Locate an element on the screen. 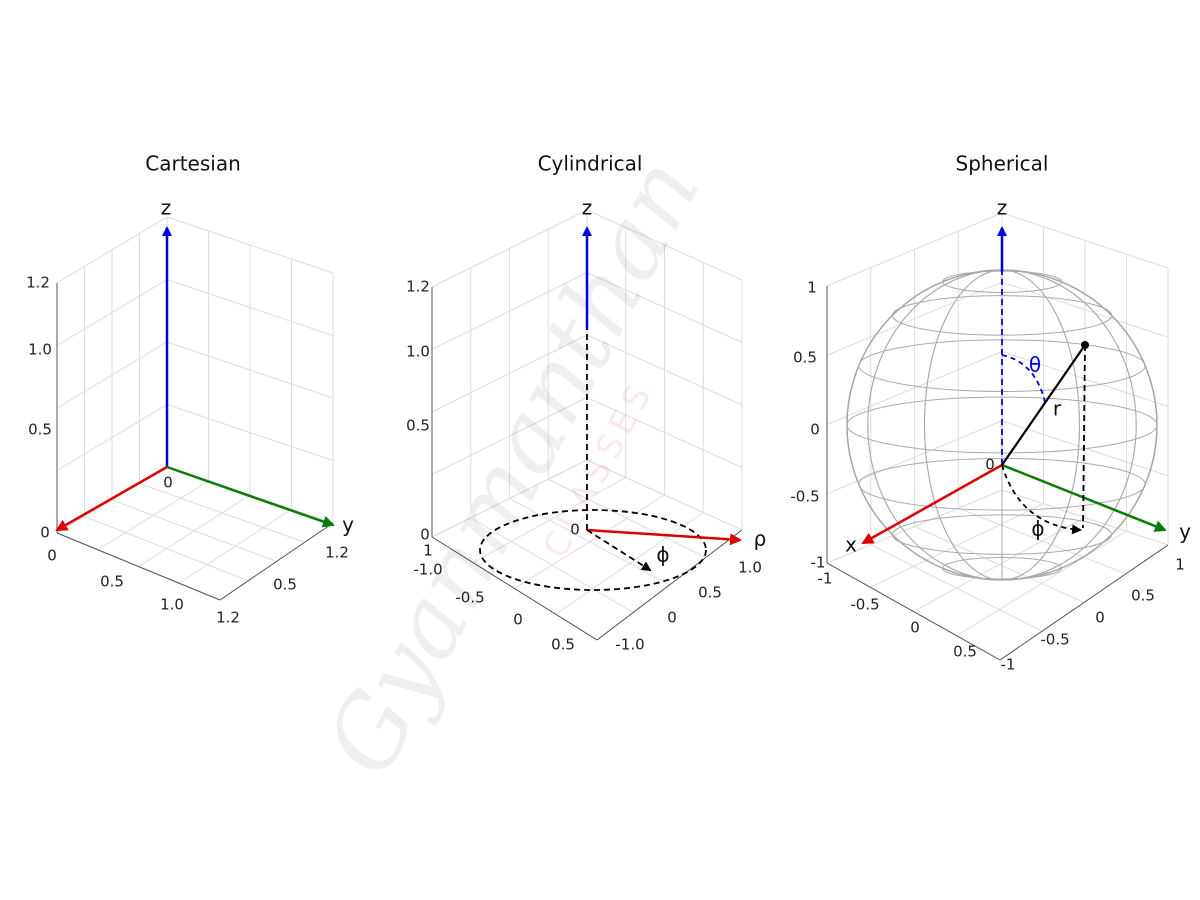  phi-arrow is located at coordinates (619, 550).